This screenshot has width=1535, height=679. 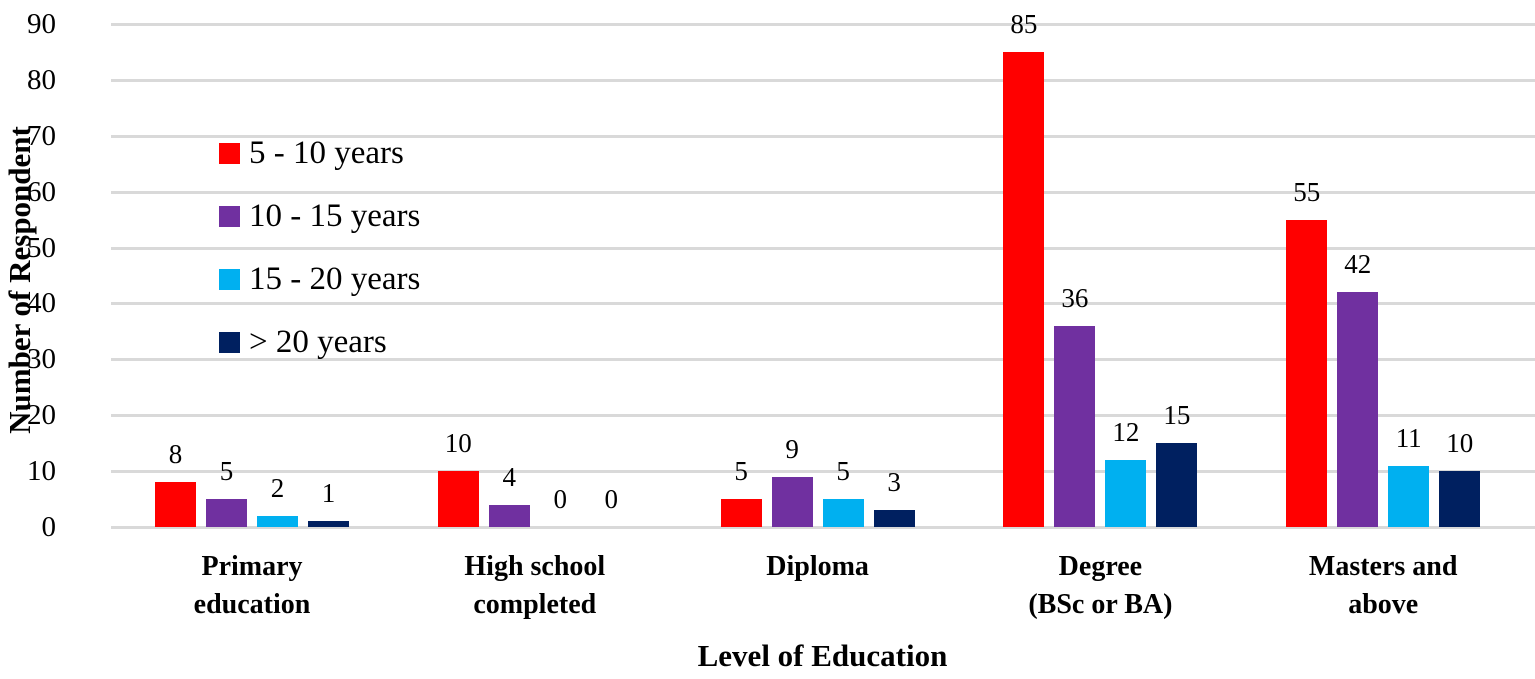 What do you see at coordinates (41, 471) in the screenshot?
I see `y-tick-label: 10` at bounding box center [41, 471].